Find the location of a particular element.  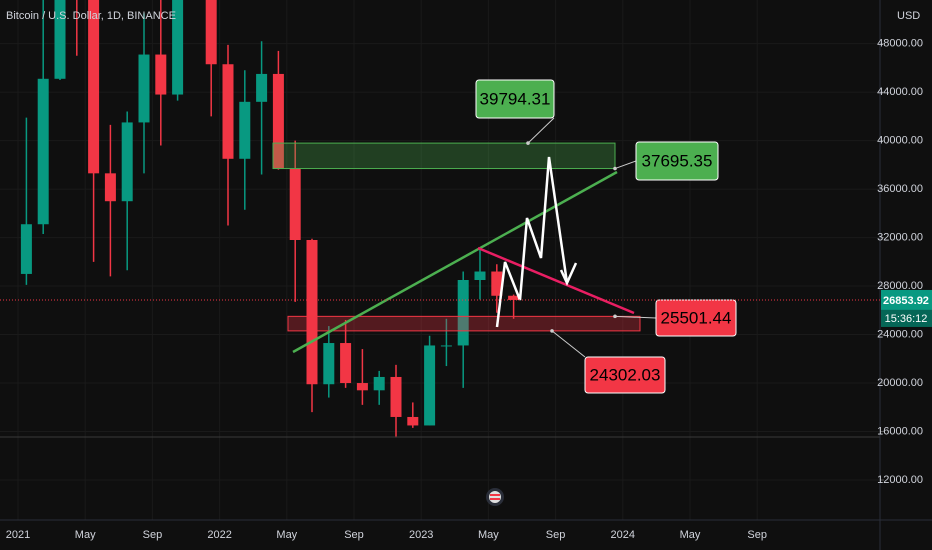

symbol-title: Bitcoin / U.S. Dollar, 1D, BINANCE is located at coordinates (91, 16).